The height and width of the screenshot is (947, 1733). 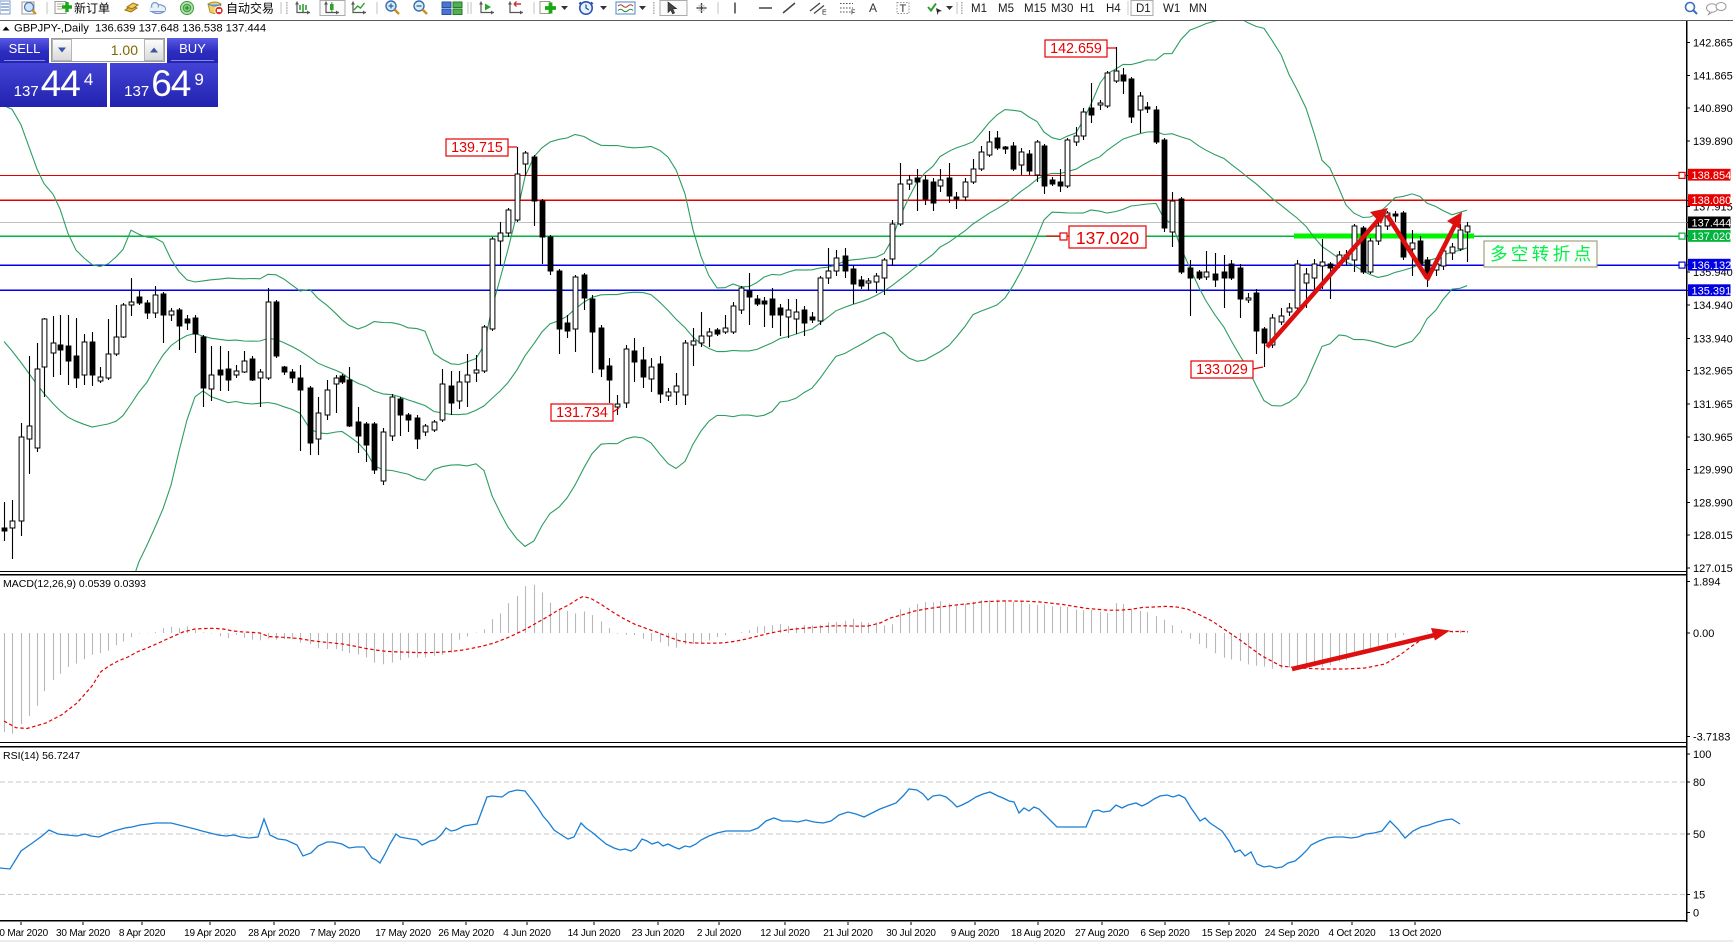 What do you see at coordinates (658, 933) in the screenshot?
I see `svg-text: 23 Jun 2020` at bounding box center [658, 933].